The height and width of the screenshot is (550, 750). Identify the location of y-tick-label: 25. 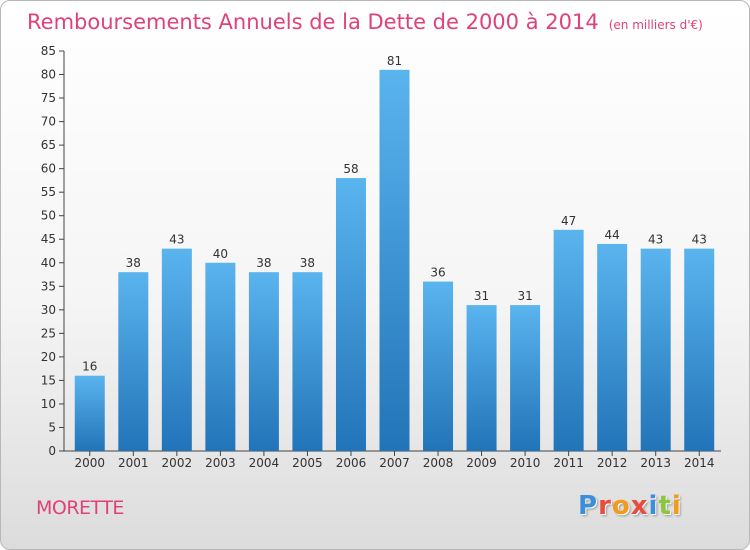
(48, 333).